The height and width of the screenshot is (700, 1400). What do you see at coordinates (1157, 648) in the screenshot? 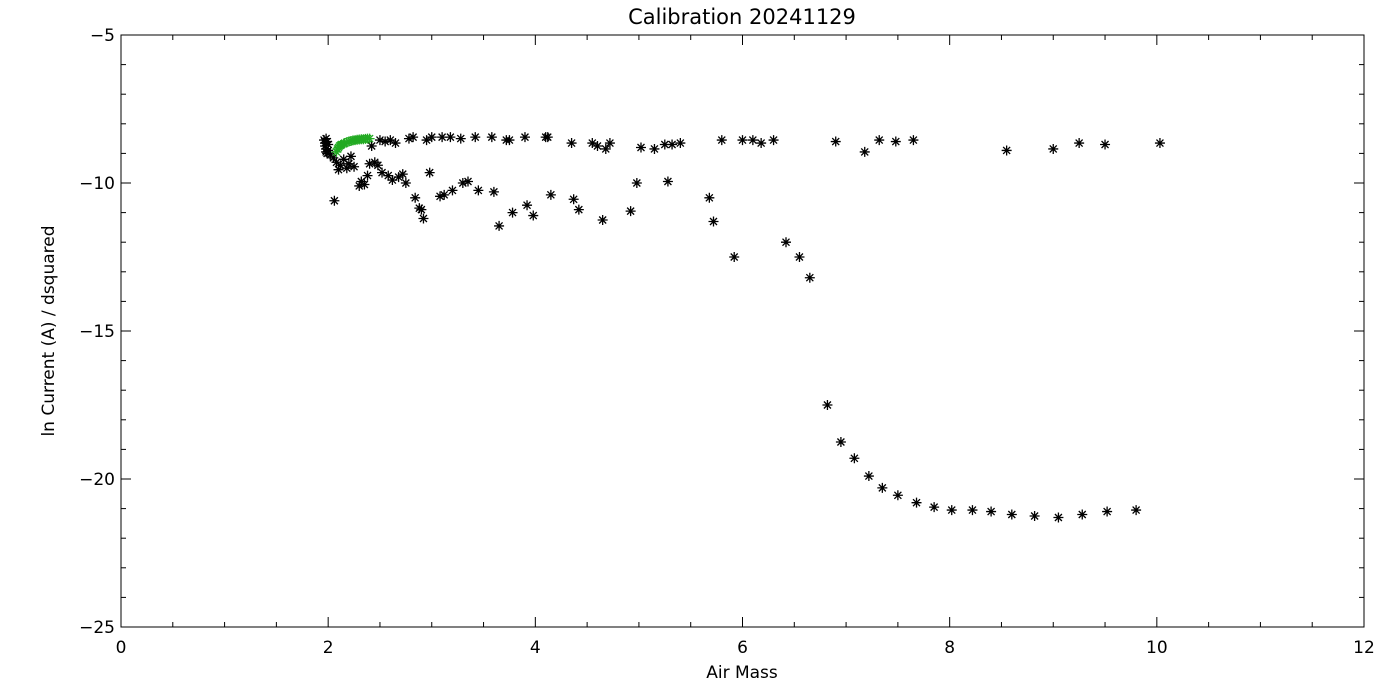
I see `x-tick-label: 10` at bounding box center [1157, 648].